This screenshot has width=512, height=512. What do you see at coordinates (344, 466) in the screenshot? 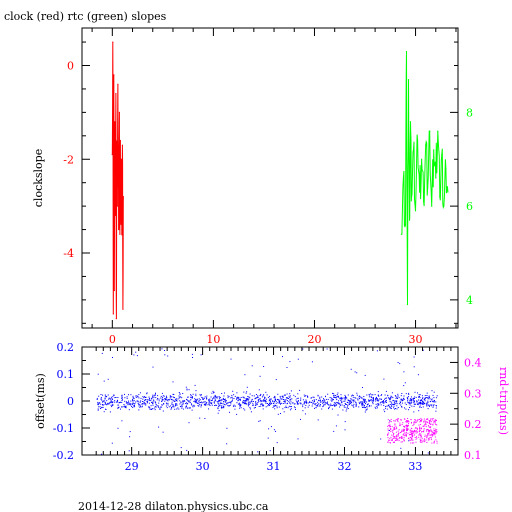
I see `bottom-x-tick-label: 32` at bounding box center [344, 466].